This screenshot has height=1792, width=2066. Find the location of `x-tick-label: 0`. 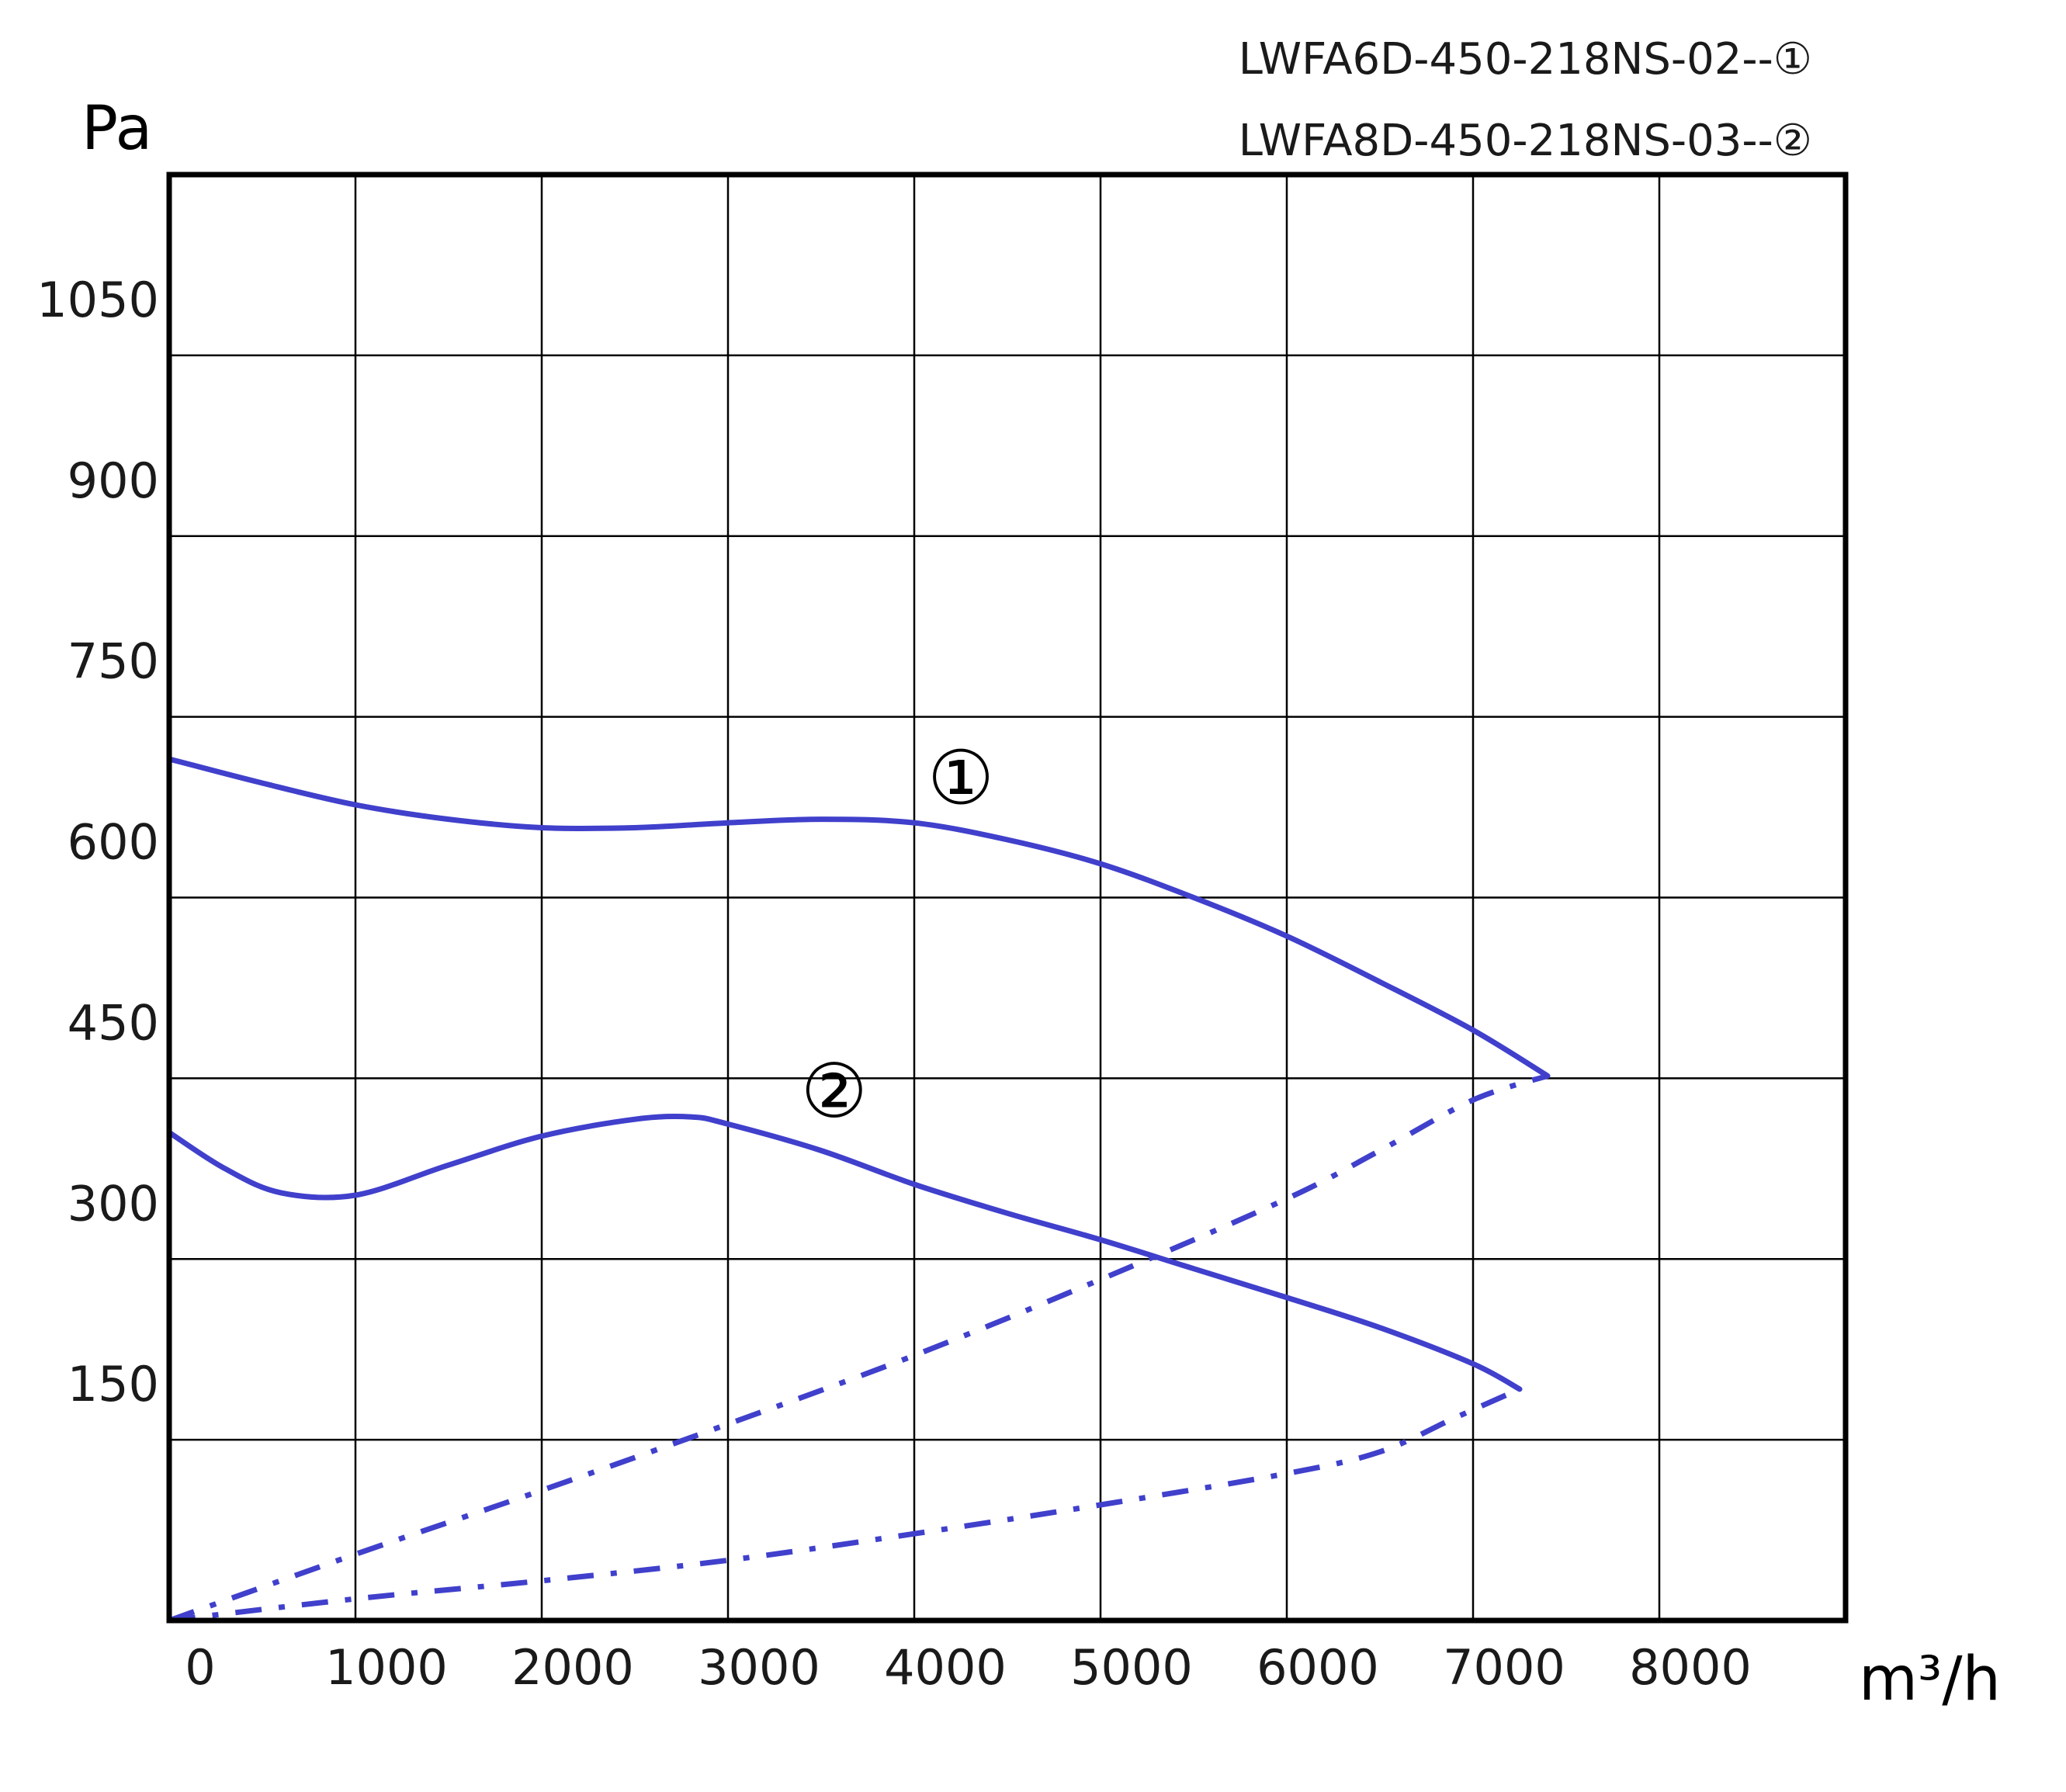

x-tick-label: 0 is located at coordinates (200, 1667).